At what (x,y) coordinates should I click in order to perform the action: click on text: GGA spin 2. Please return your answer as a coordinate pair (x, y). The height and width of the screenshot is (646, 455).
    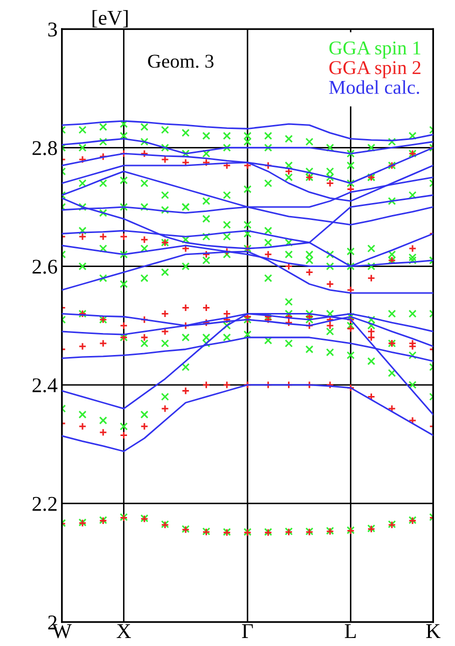
    Looking at the image, I should click on (374, 69).